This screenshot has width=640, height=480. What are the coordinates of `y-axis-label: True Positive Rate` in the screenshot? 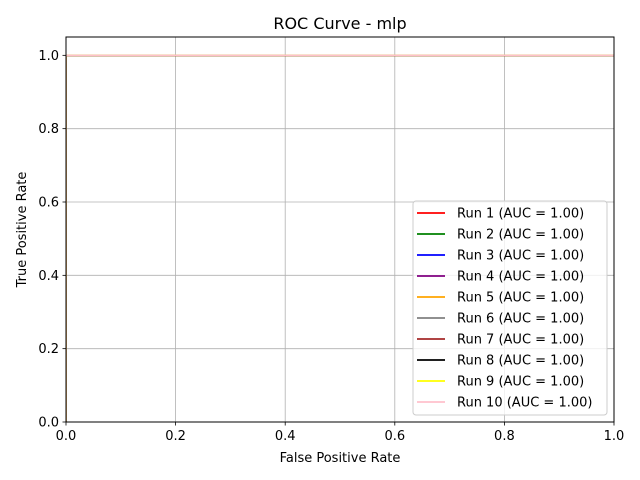 It's located at (22, 230).